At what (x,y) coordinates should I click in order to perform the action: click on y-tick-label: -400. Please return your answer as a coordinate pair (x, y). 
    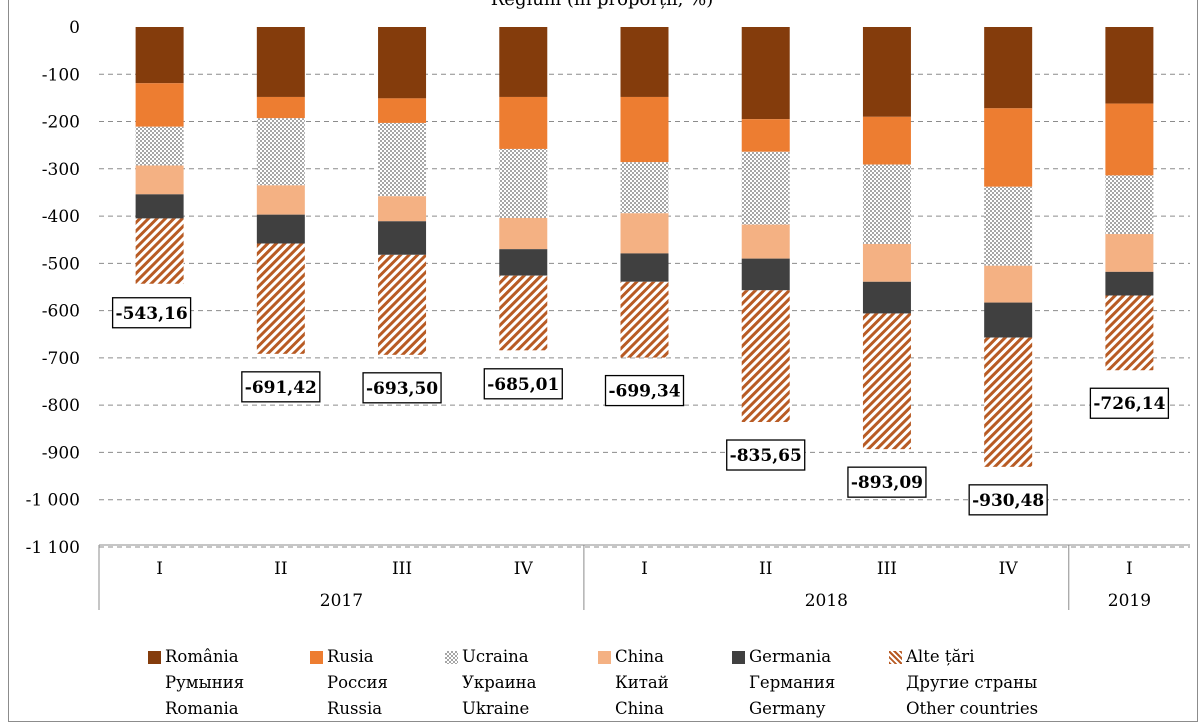
    Looking at the image, I should click on (61, 217).